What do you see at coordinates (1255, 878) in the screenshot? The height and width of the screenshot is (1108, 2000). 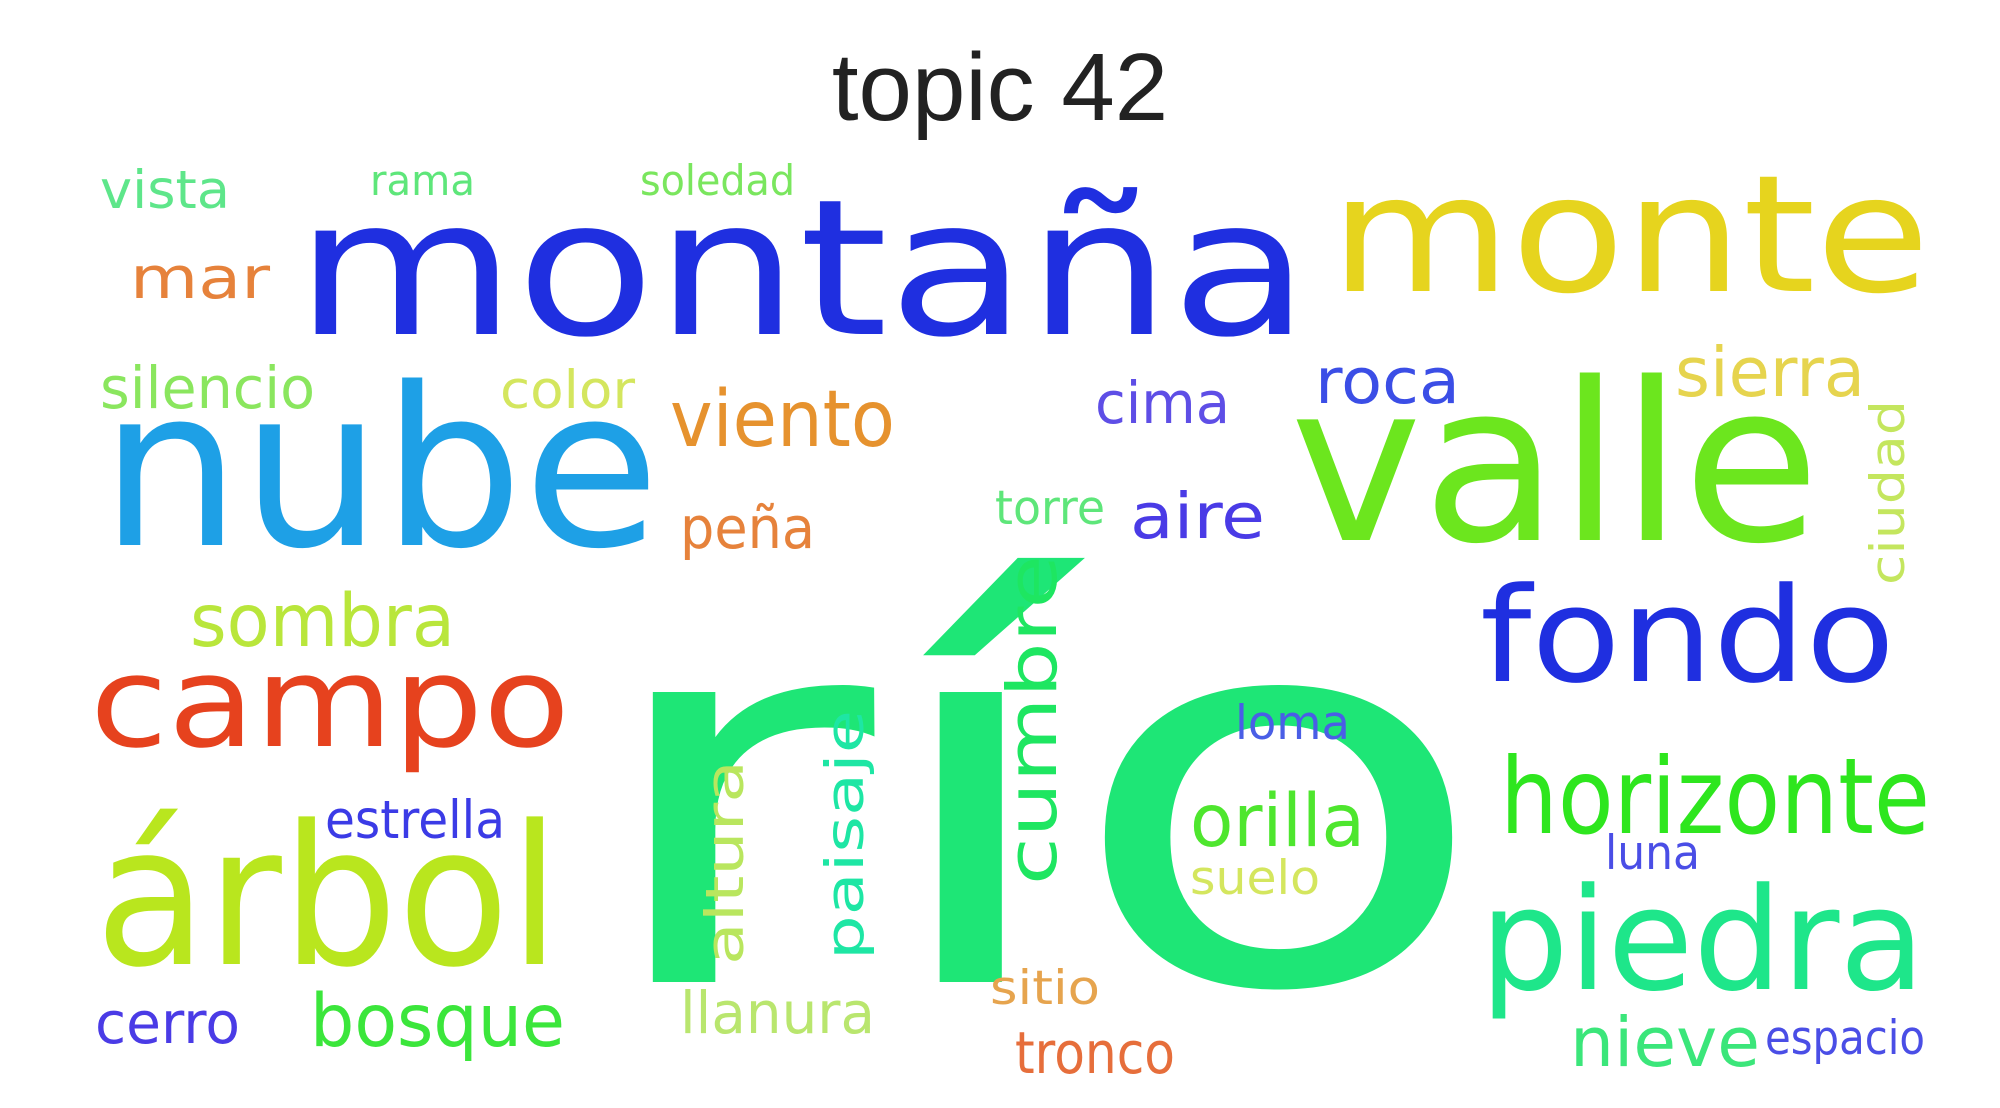 I see `word-suelo: suelo` at bounding box center [1255, 878].